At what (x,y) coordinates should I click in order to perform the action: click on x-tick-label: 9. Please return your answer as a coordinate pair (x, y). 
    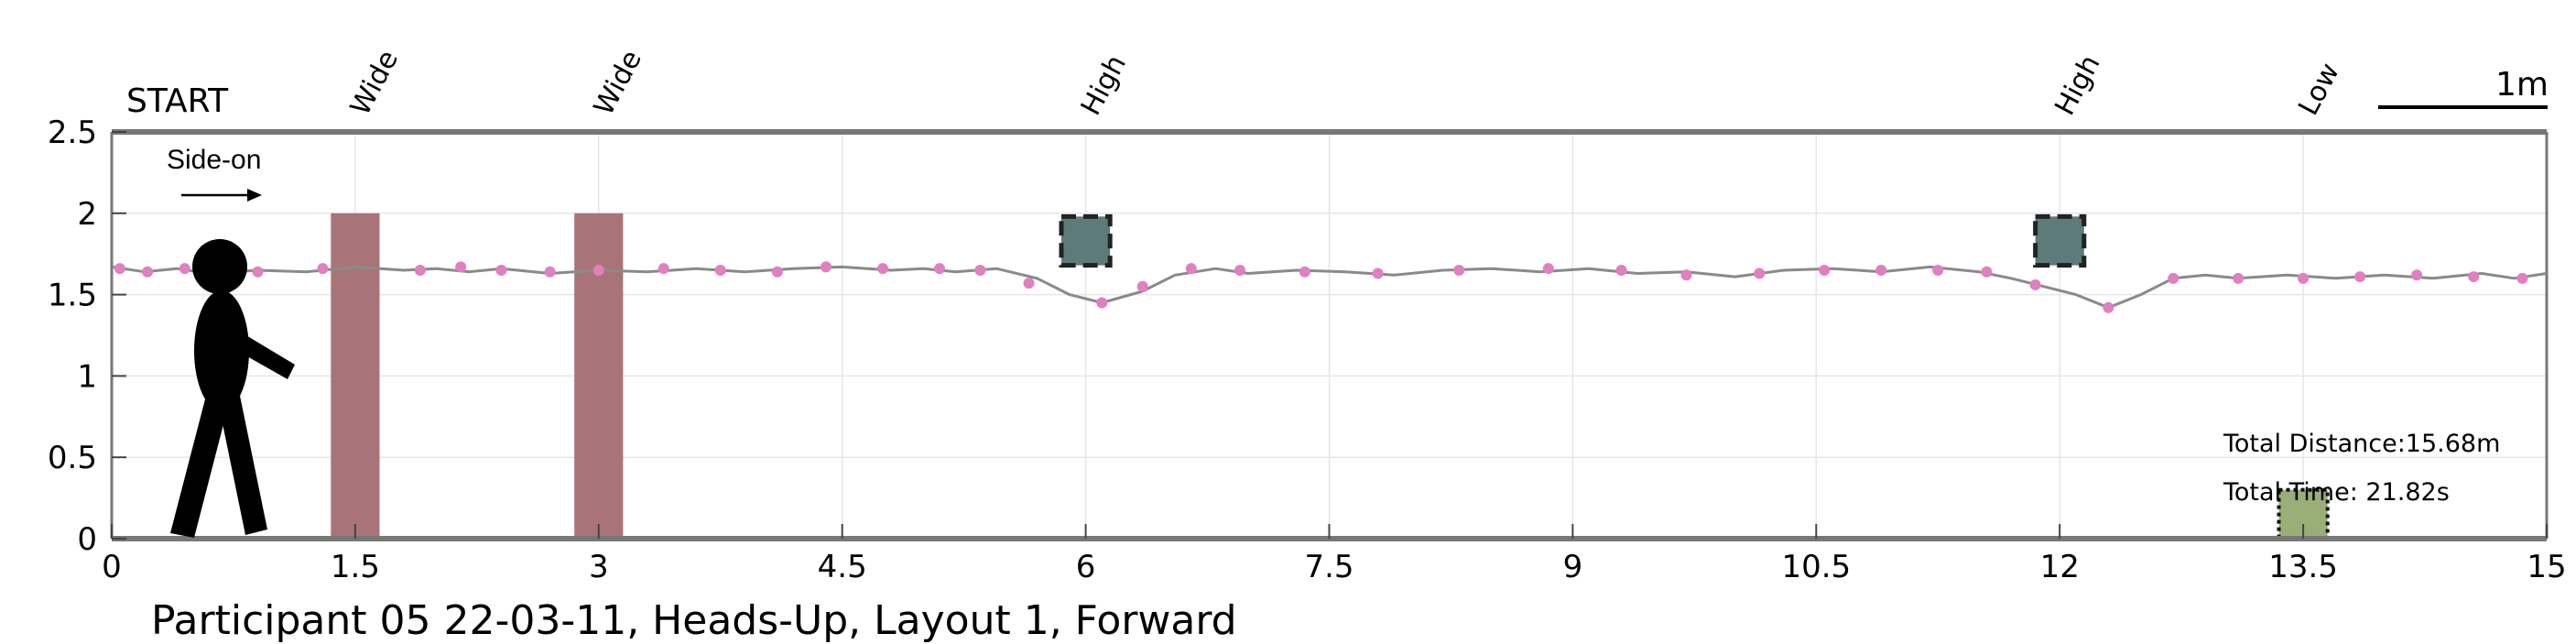
    Looking at the image, I should click on (1573, 567).